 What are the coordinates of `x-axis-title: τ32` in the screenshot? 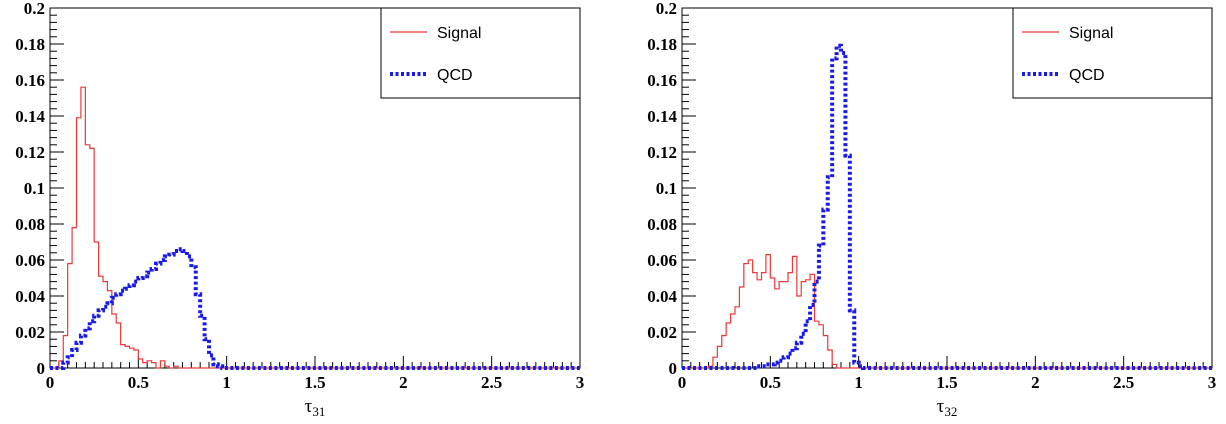 It's located at (947, 407).